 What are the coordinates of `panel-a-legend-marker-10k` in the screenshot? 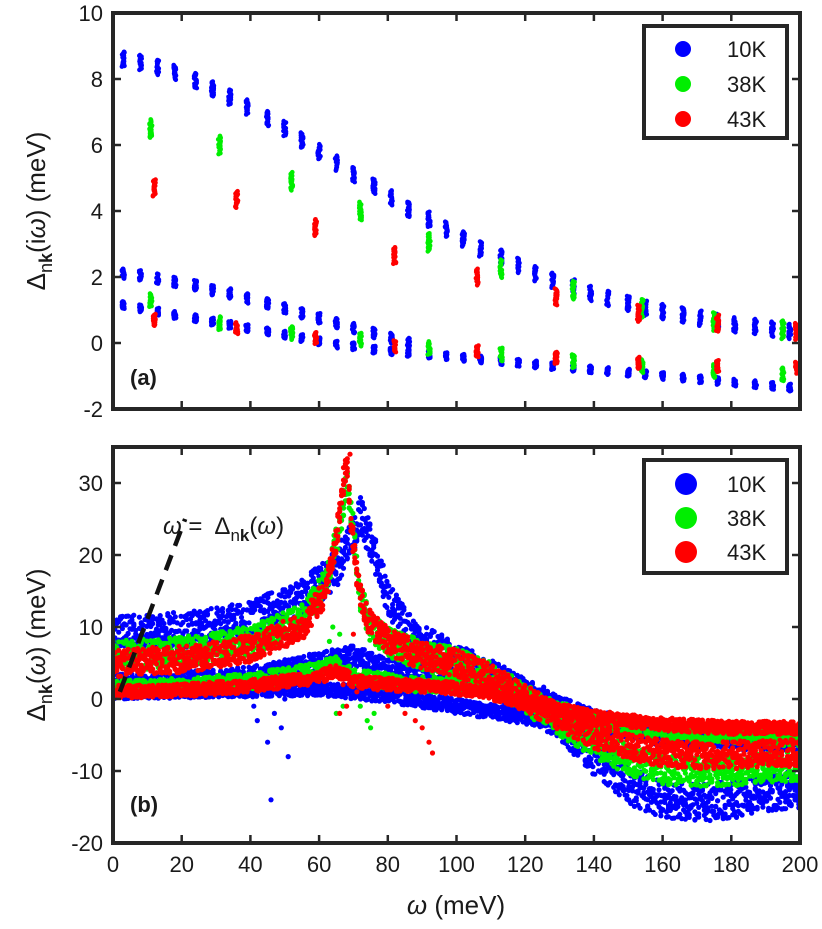 It's located at (683, 49).